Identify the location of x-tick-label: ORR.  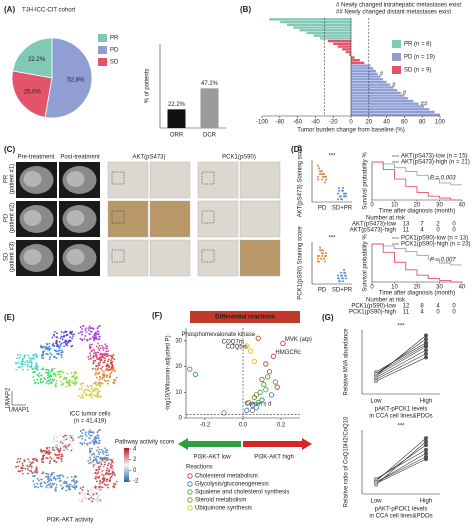
(177, 136).